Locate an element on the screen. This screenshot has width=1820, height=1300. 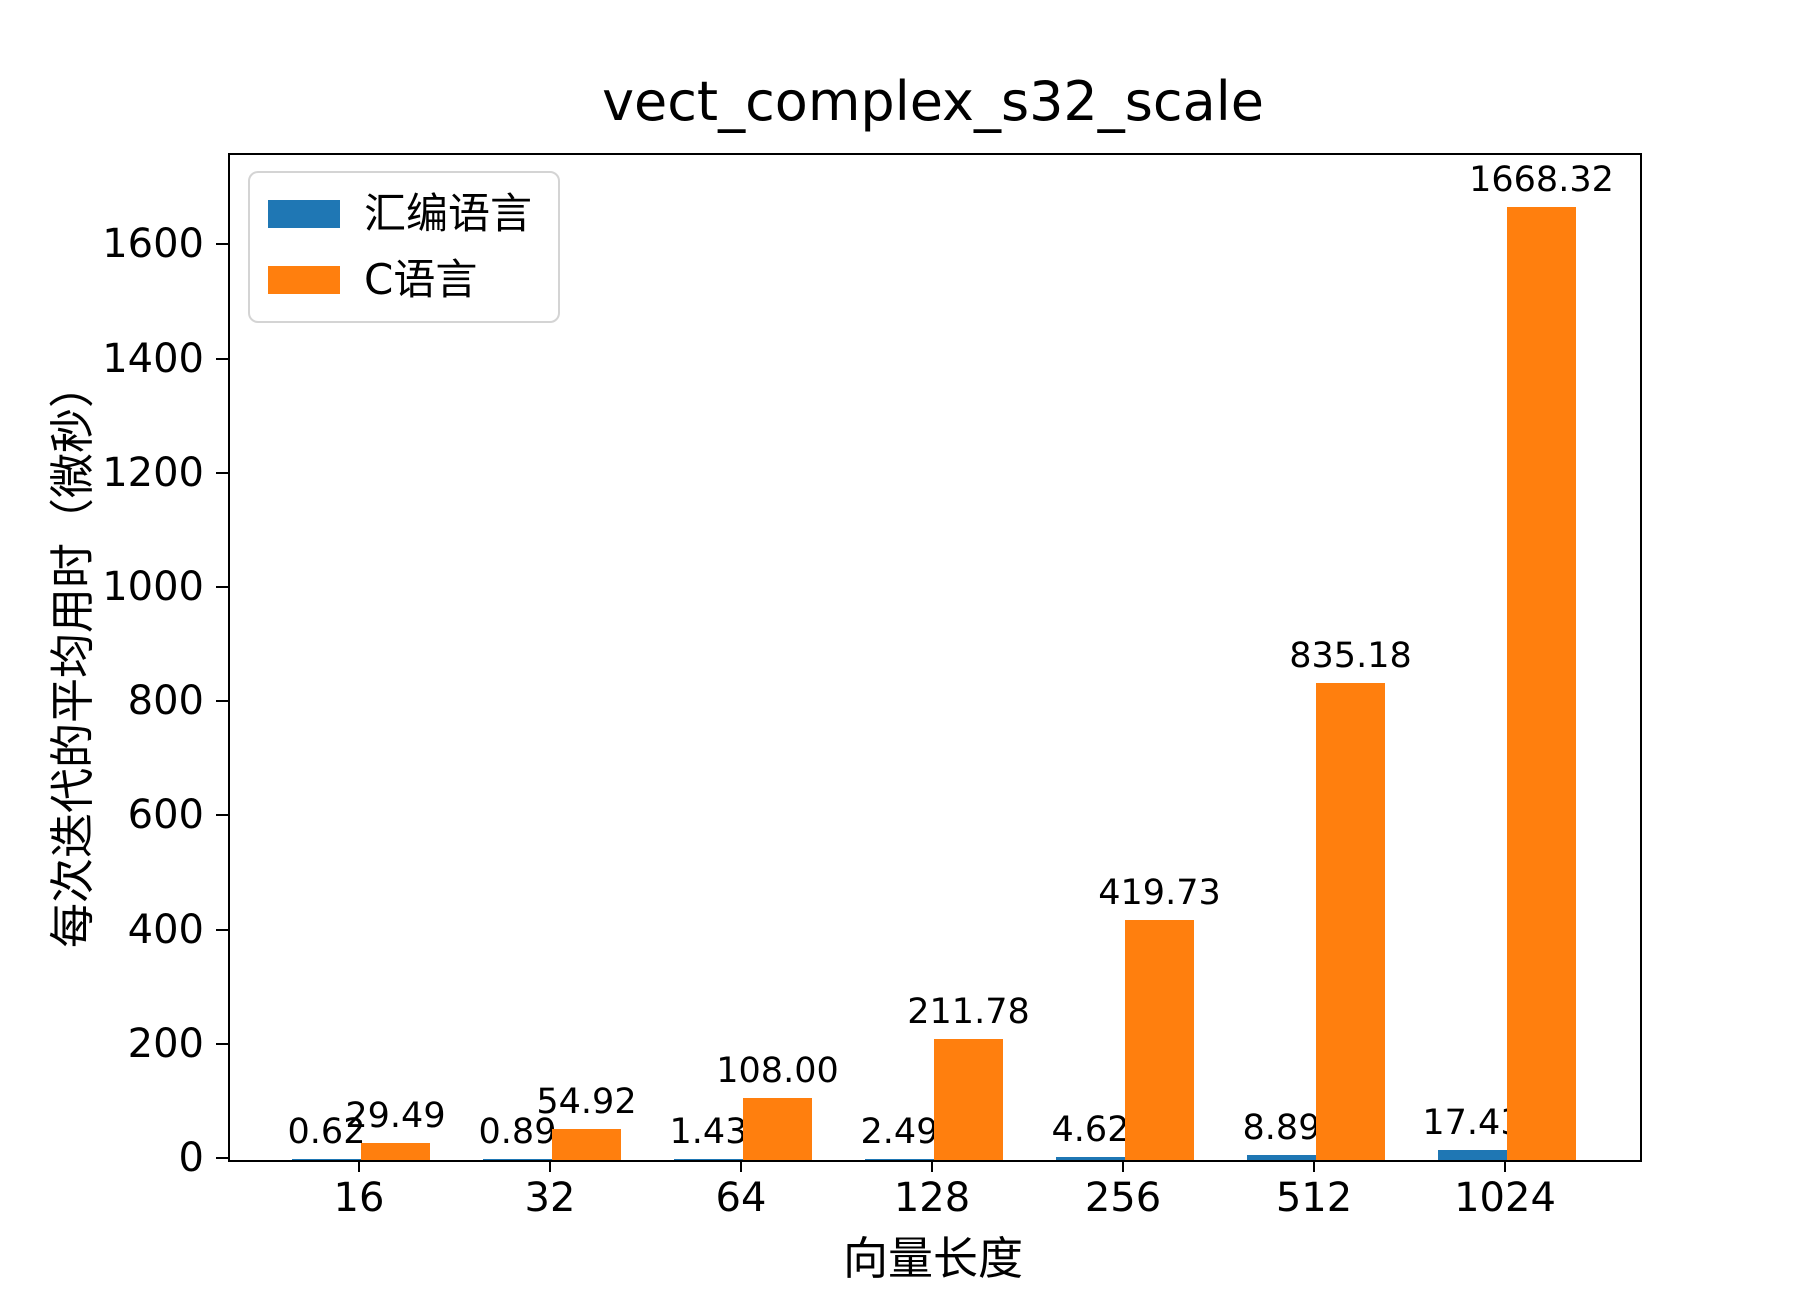
value-label-assembly-512: 8.89 is located at coordinates (1281, 1127).